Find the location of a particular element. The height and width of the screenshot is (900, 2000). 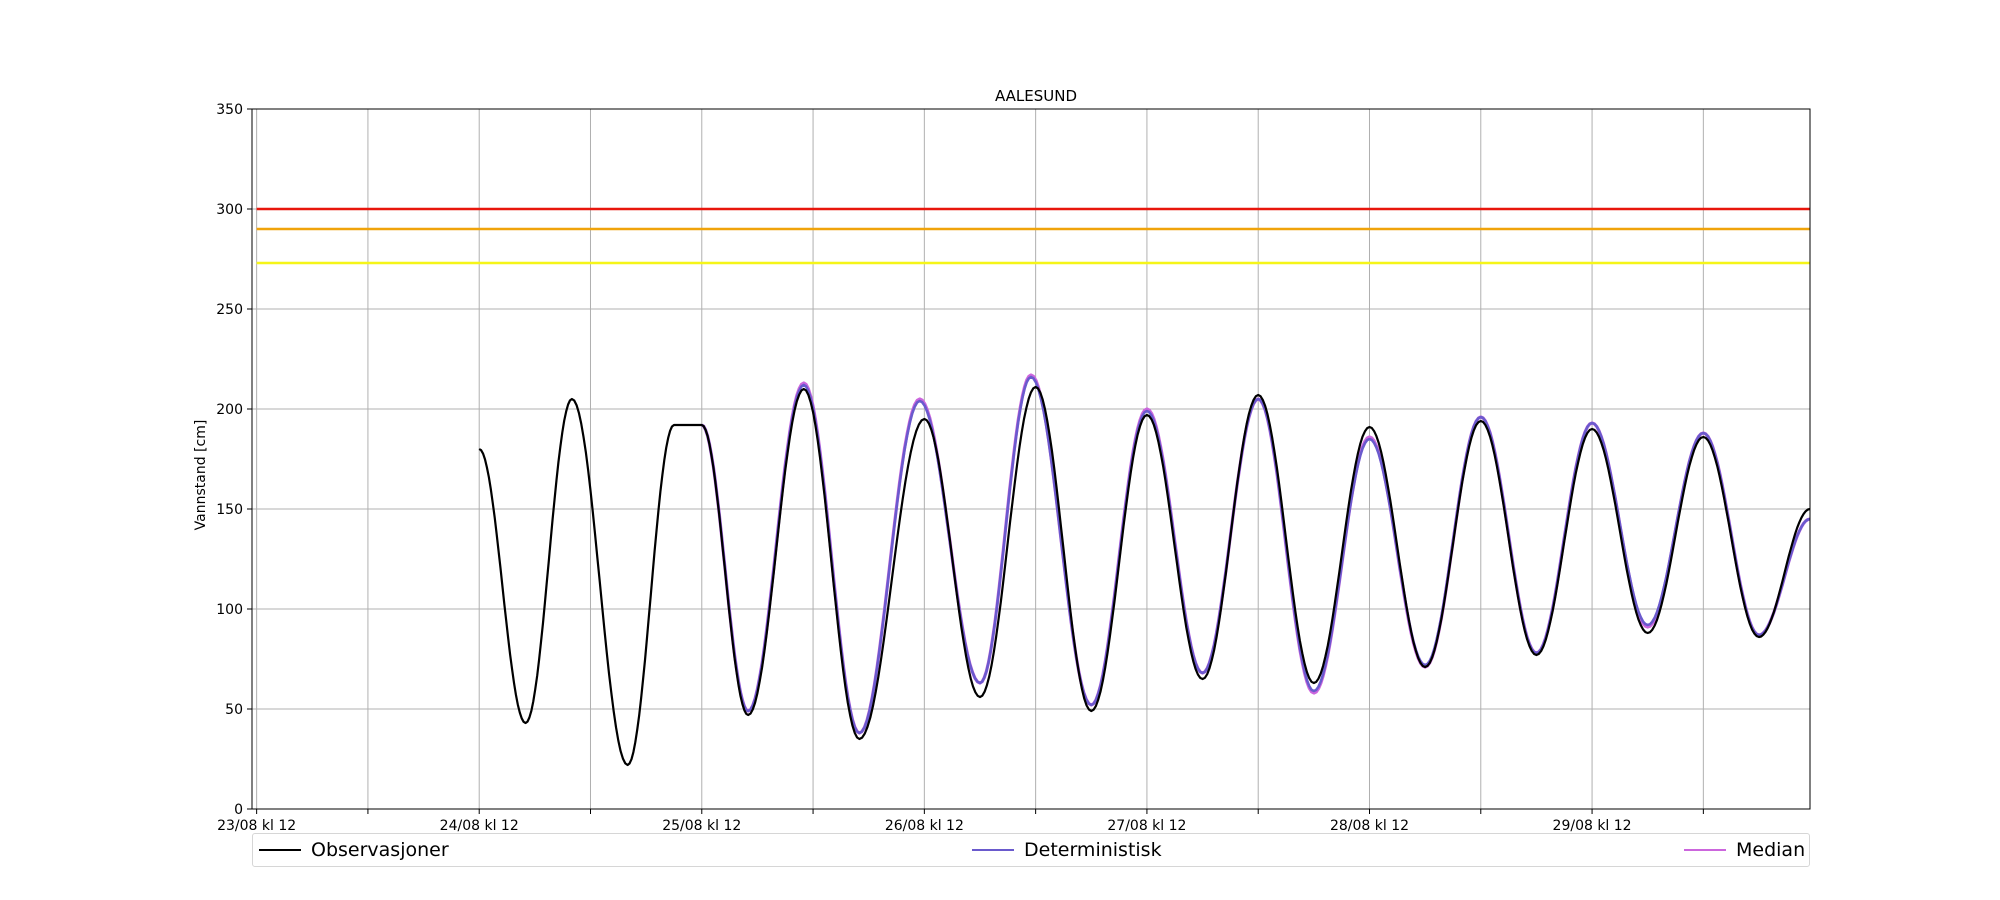

y-tick-label: 0 is located at coordinates (238, 810).